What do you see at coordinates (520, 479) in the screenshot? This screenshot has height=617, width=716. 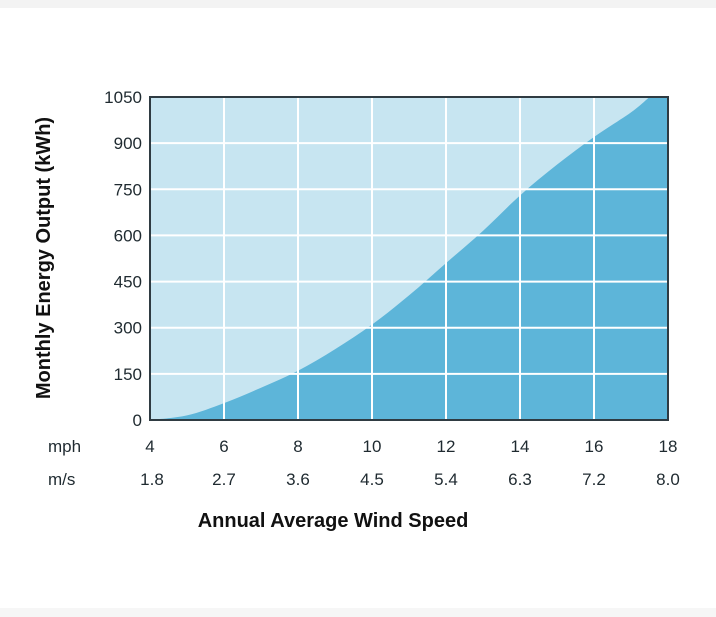 I see `x-tick-label-ms: 6.3` at bounding box center [520, 479].